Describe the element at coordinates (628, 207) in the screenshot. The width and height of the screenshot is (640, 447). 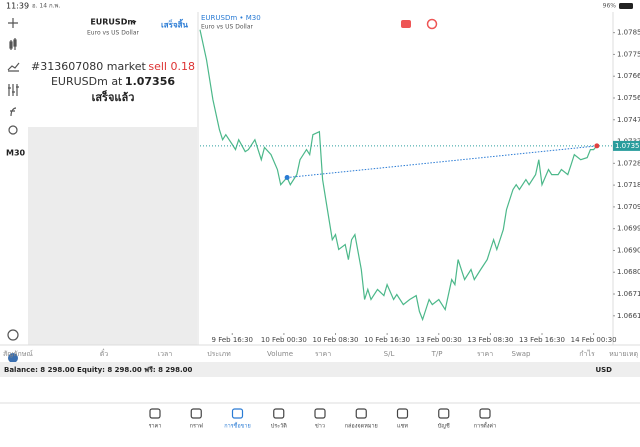
I see `y-tick-label: 1.07090` at that location.